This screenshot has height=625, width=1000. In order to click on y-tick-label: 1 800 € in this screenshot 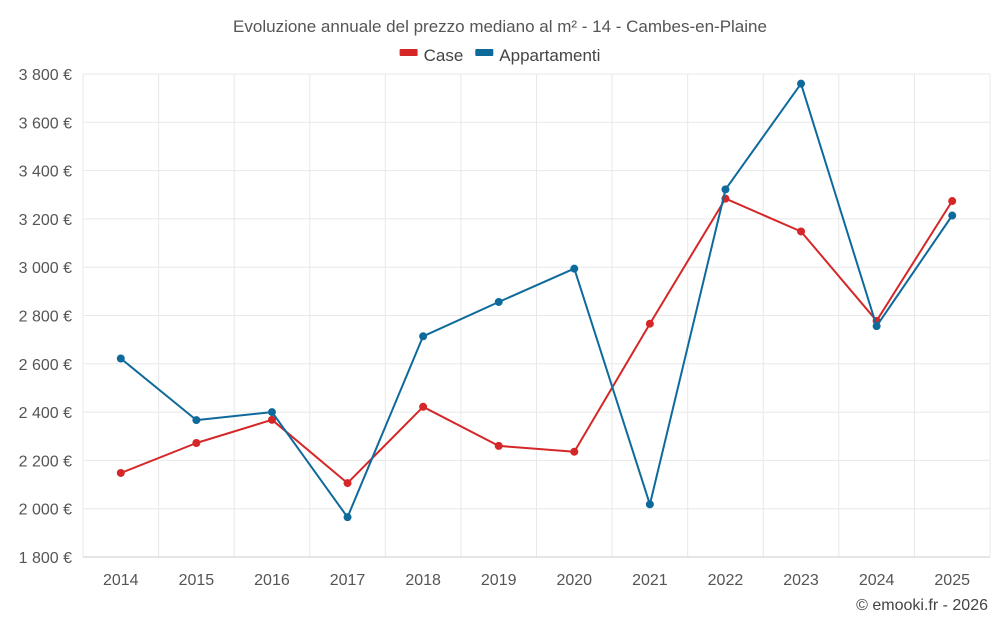, I will do `click(45, 558)`.